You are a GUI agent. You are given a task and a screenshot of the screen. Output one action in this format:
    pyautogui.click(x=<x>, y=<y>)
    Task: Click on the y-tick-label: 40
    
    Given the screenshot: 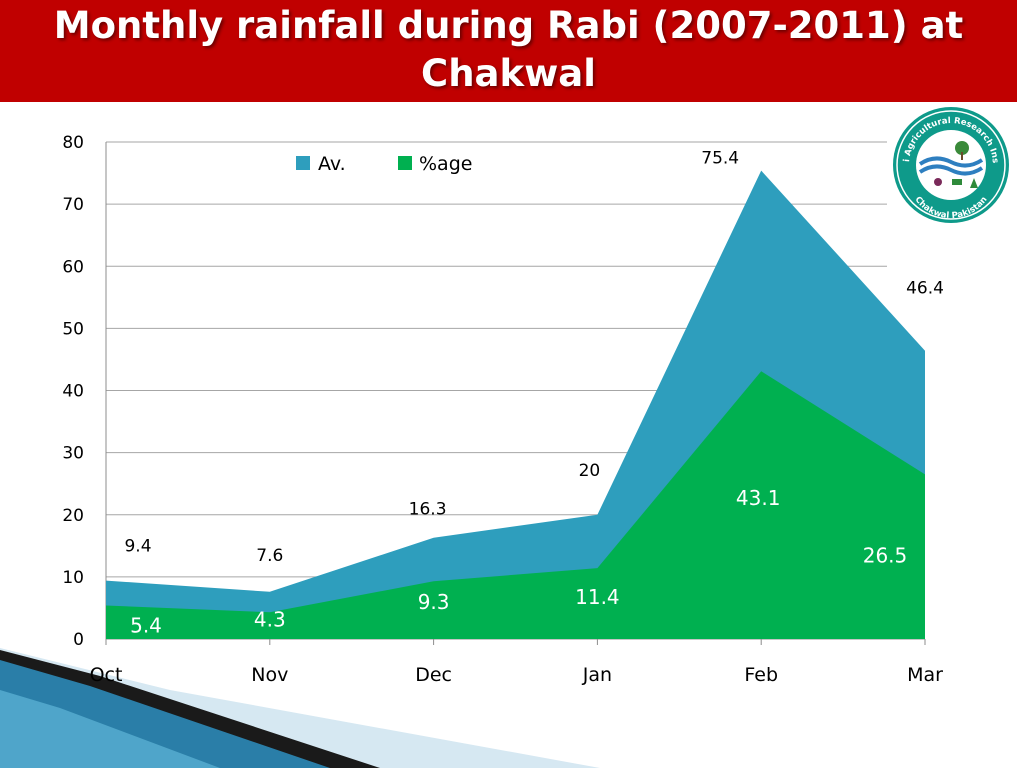 What is the action you would take?
    pyautogui.click(x=73, y=392)
    